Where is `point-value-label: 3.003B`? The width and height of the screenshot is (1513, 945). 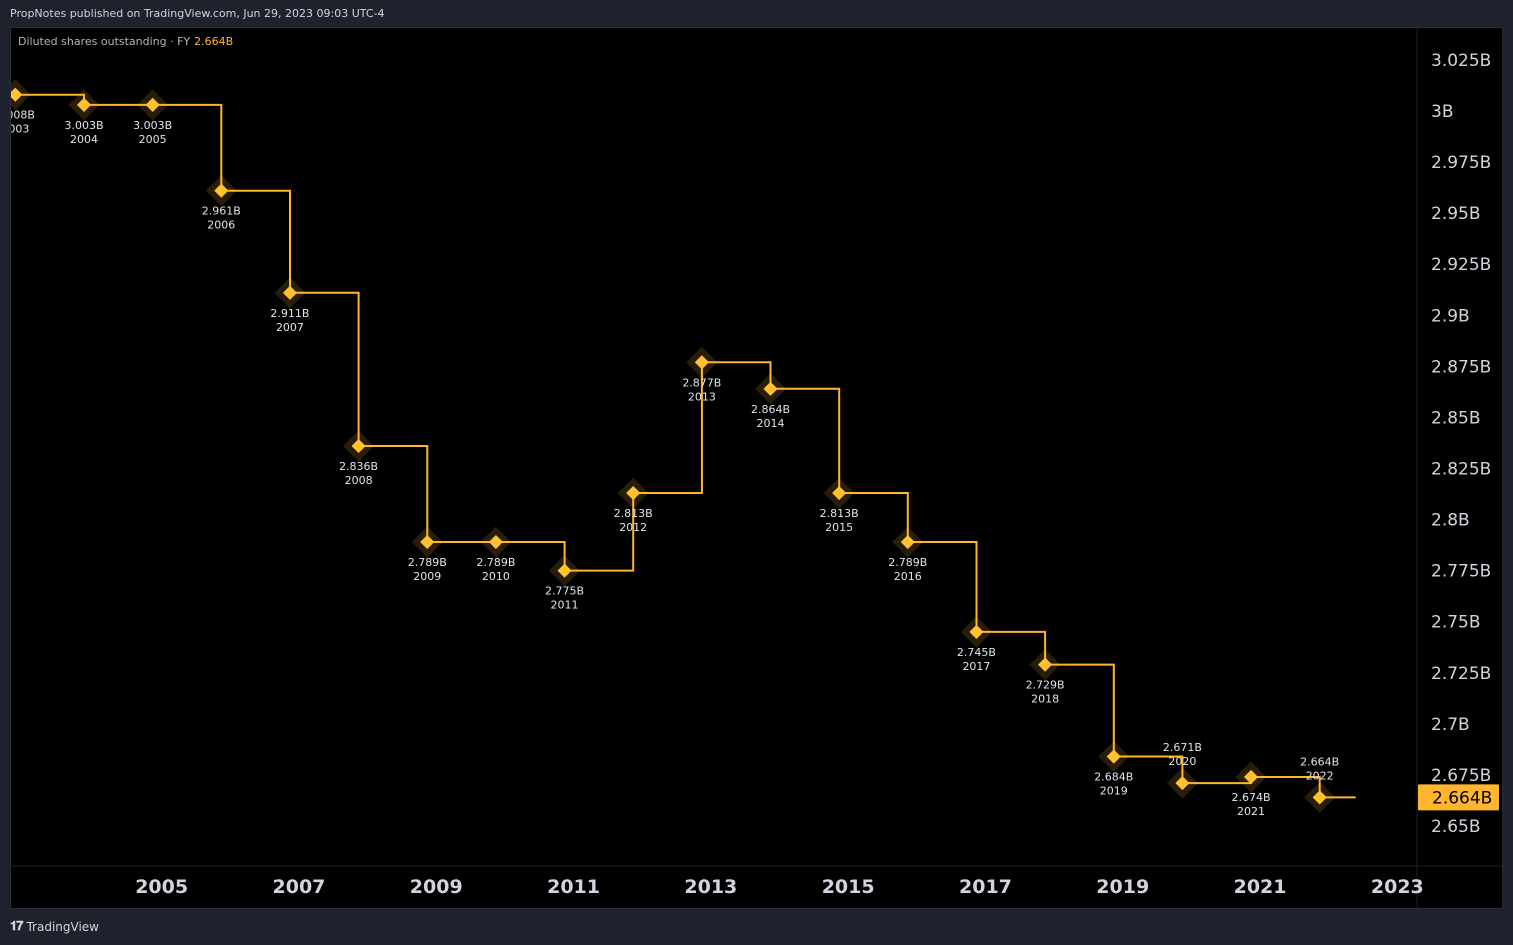 point-value-label: 3.003B is located at coordinates (83, 125).